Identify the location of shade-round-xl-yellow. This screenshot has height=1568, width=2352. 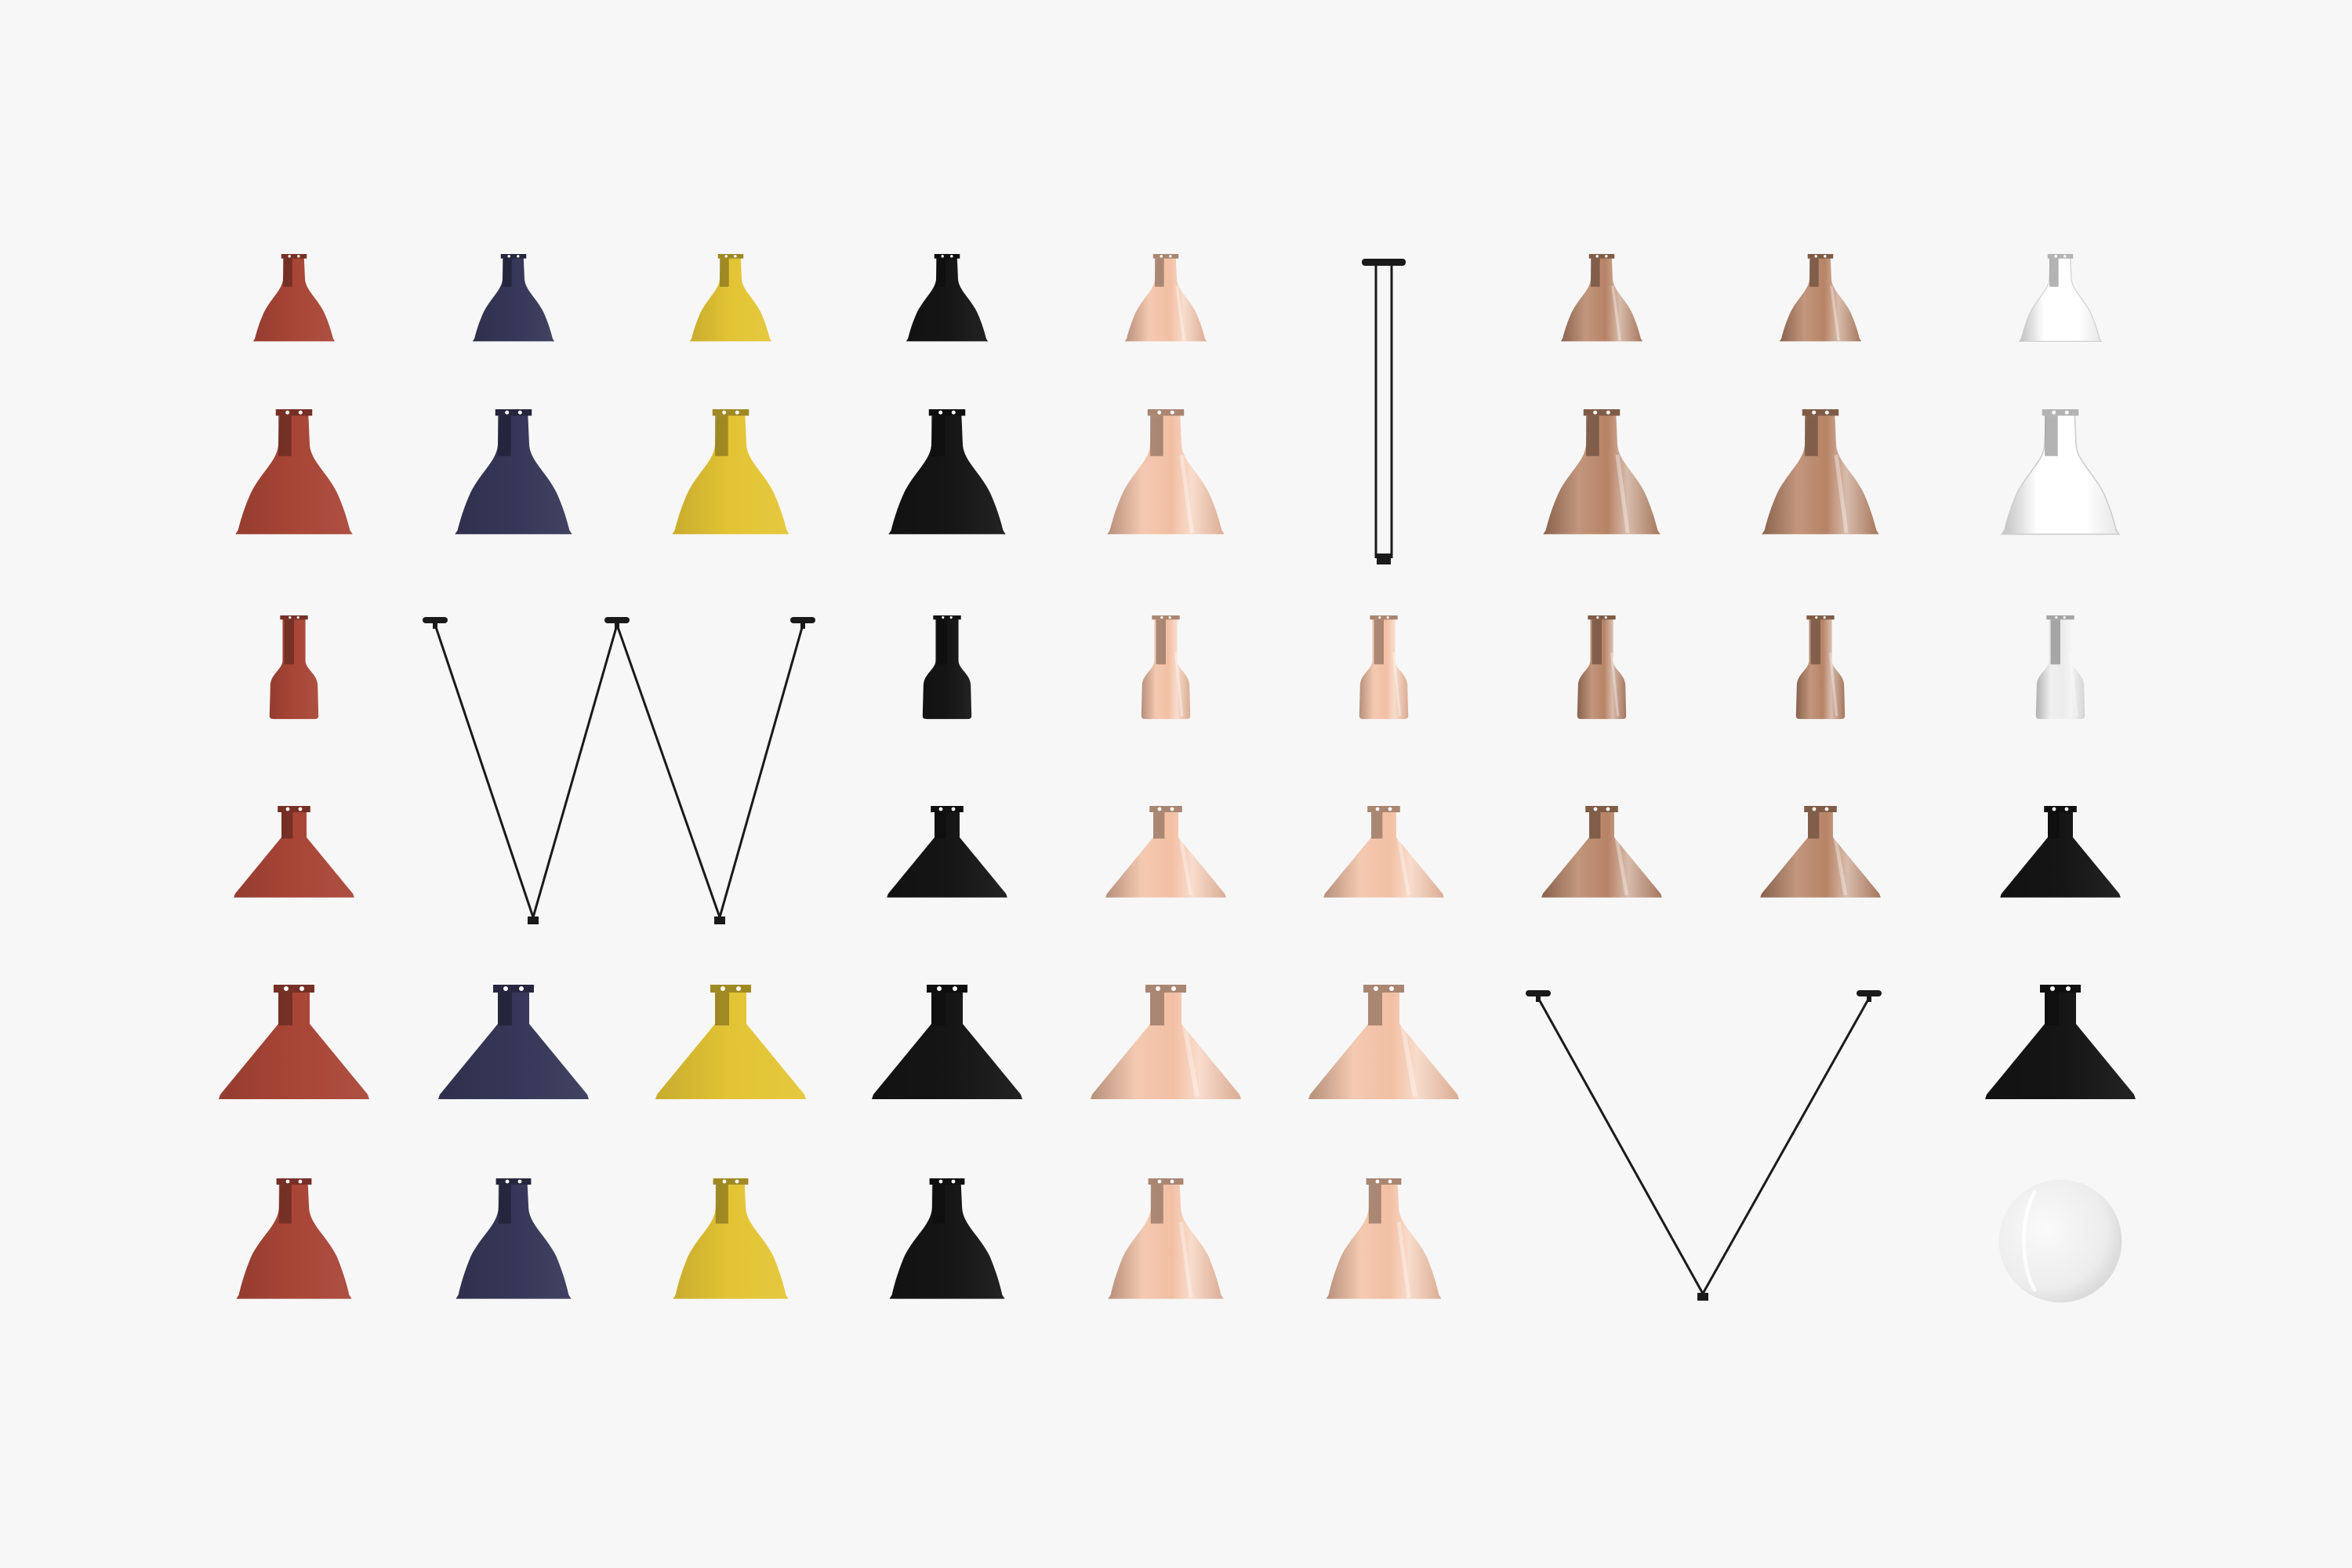
(730, 1241).